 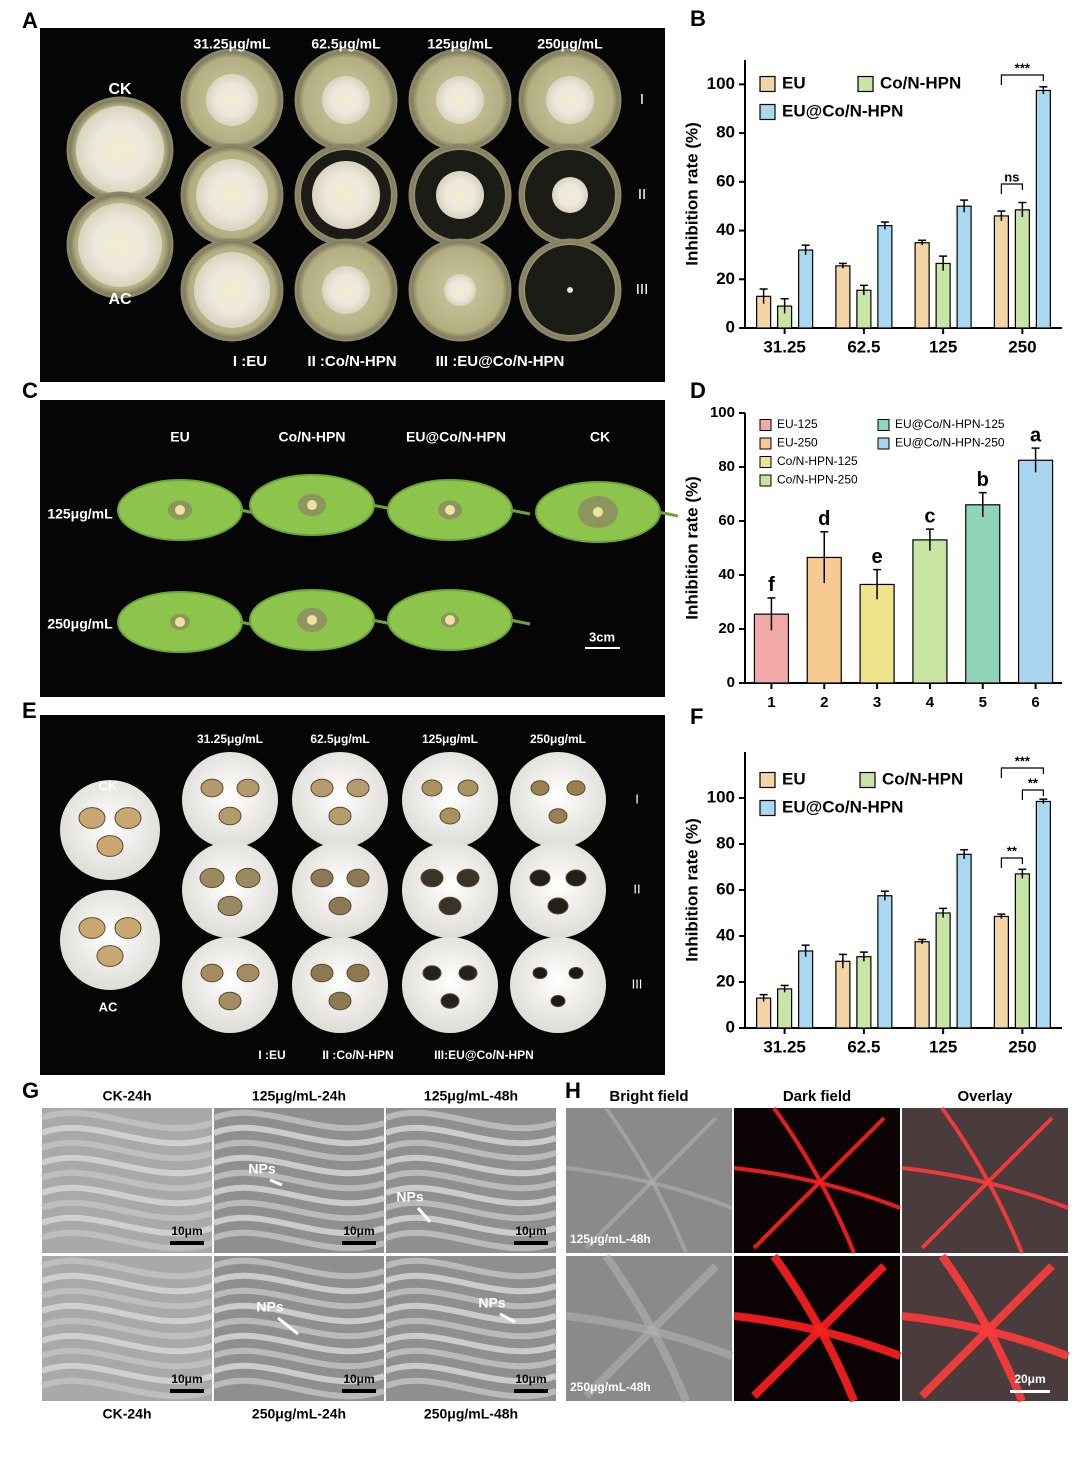 I want to click on row-label: I, so click(x=637, y=798).